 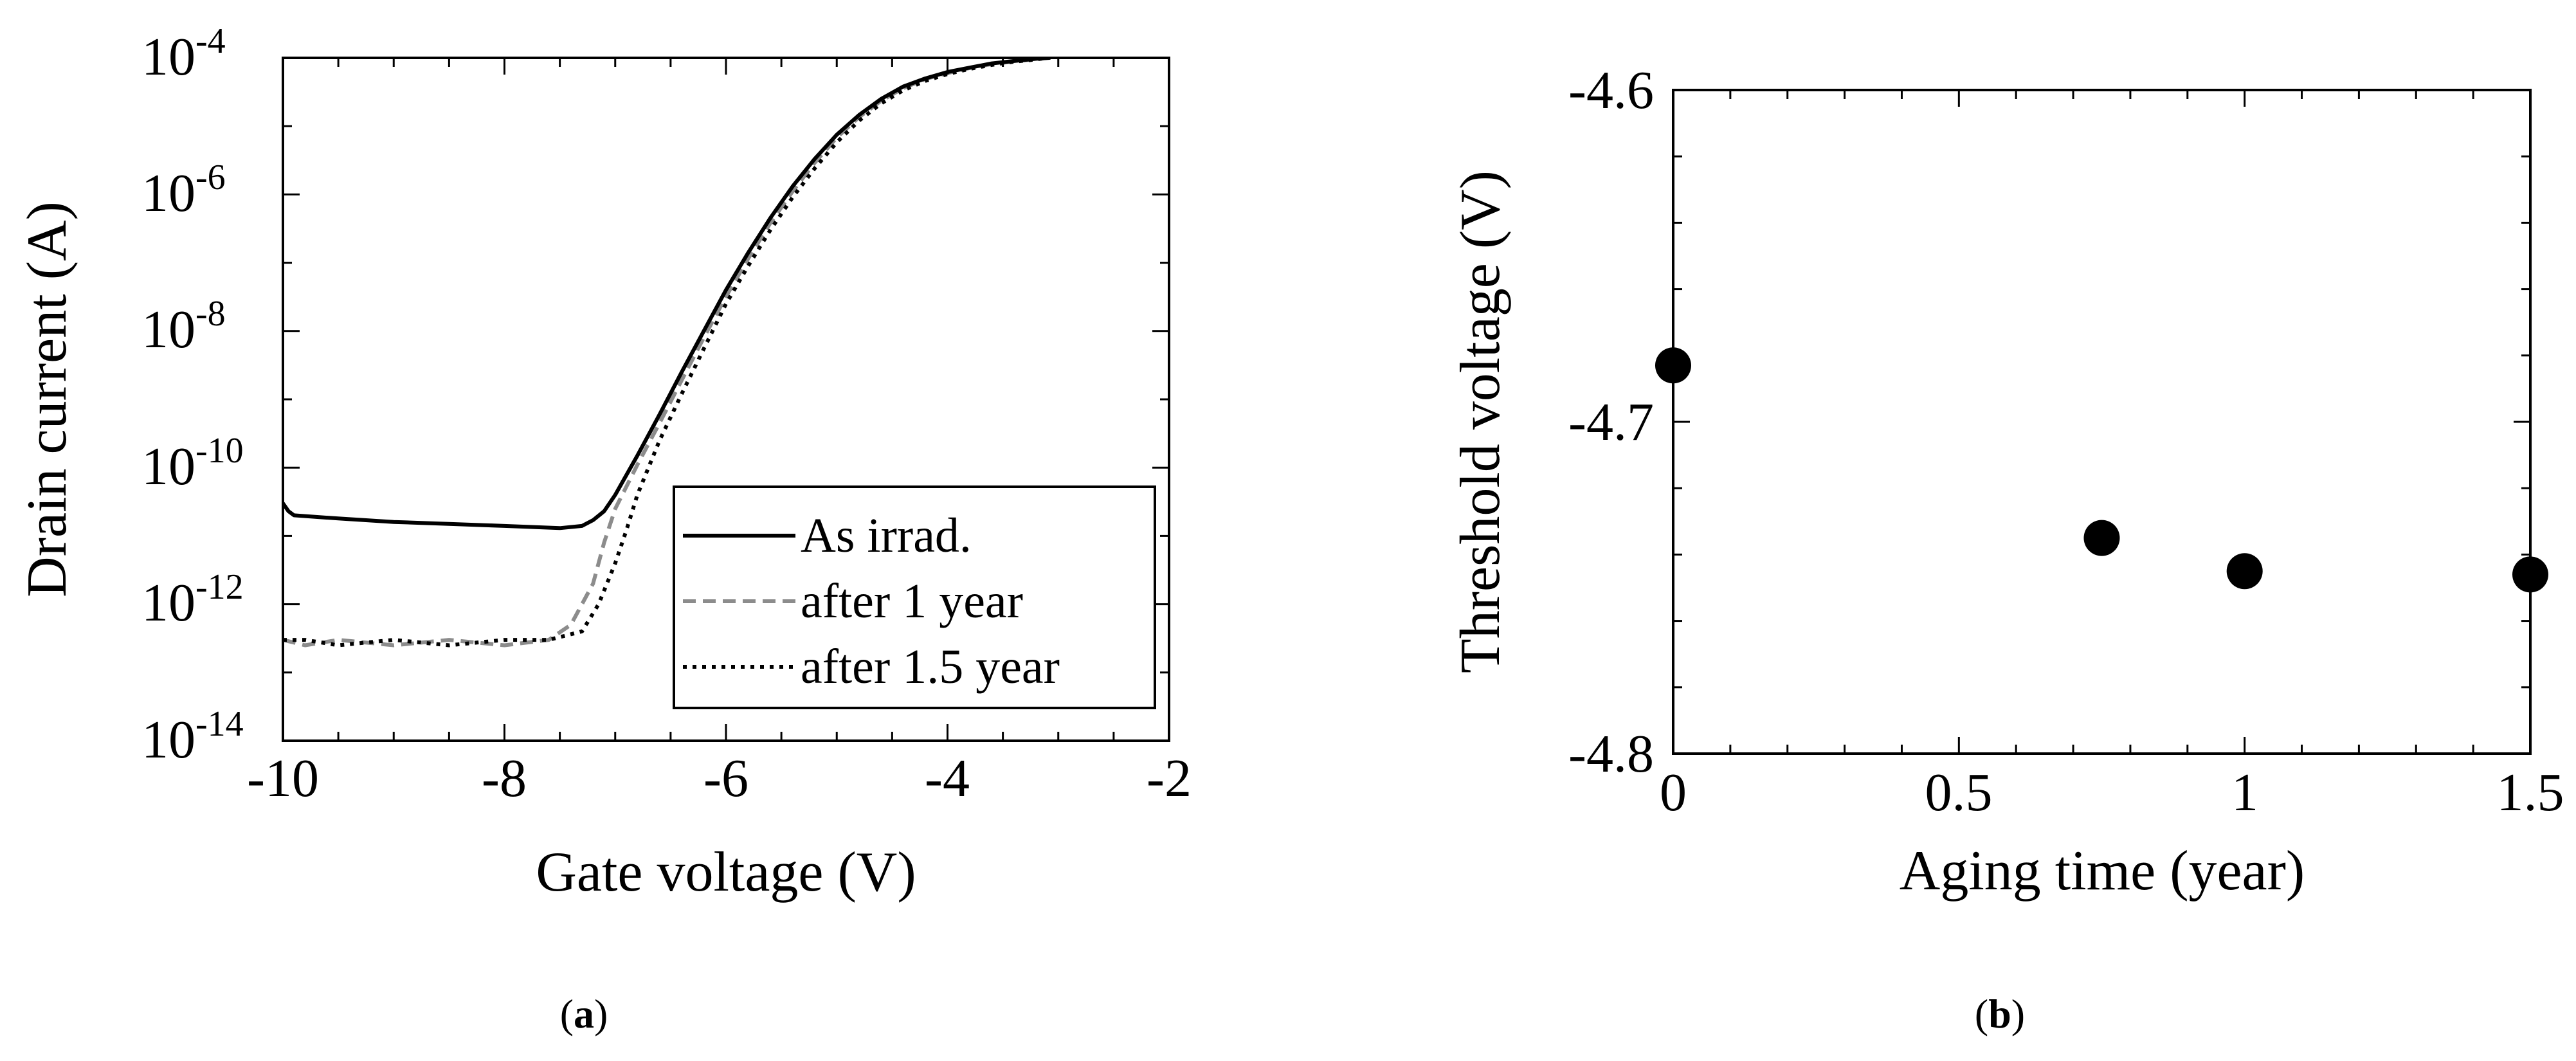 What do you see at coordinates (2102, 871) in the screenshot?
I see `chart-b-x-axis-title: Aging time (year)` at bounding box center [2102, 871].